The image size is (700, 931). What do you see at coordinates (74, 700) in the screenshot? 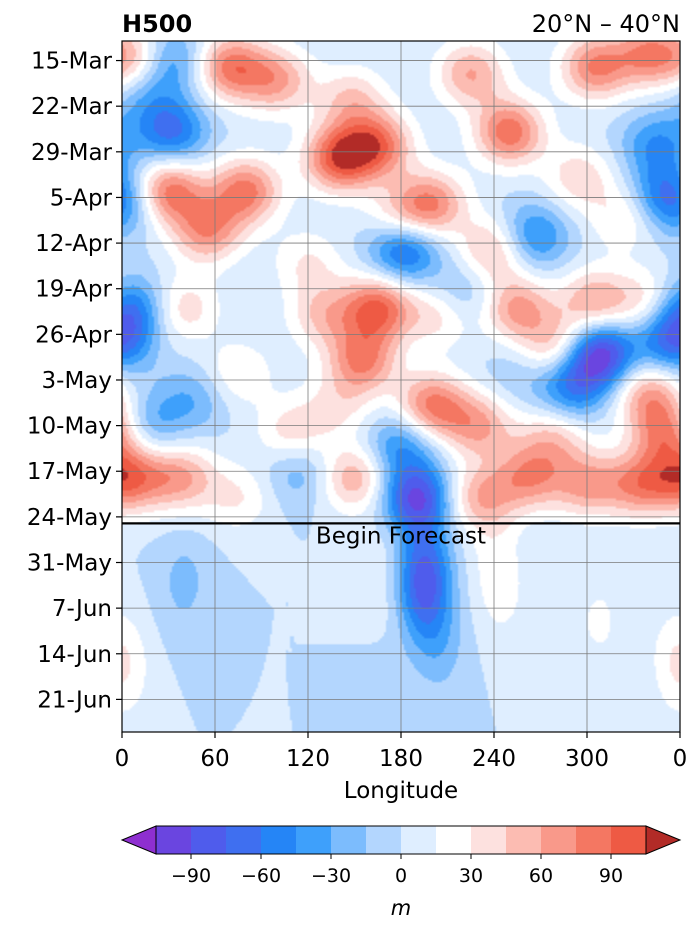
I see `y-tick-label: 21-Jun` at bounding box center [74, 700].